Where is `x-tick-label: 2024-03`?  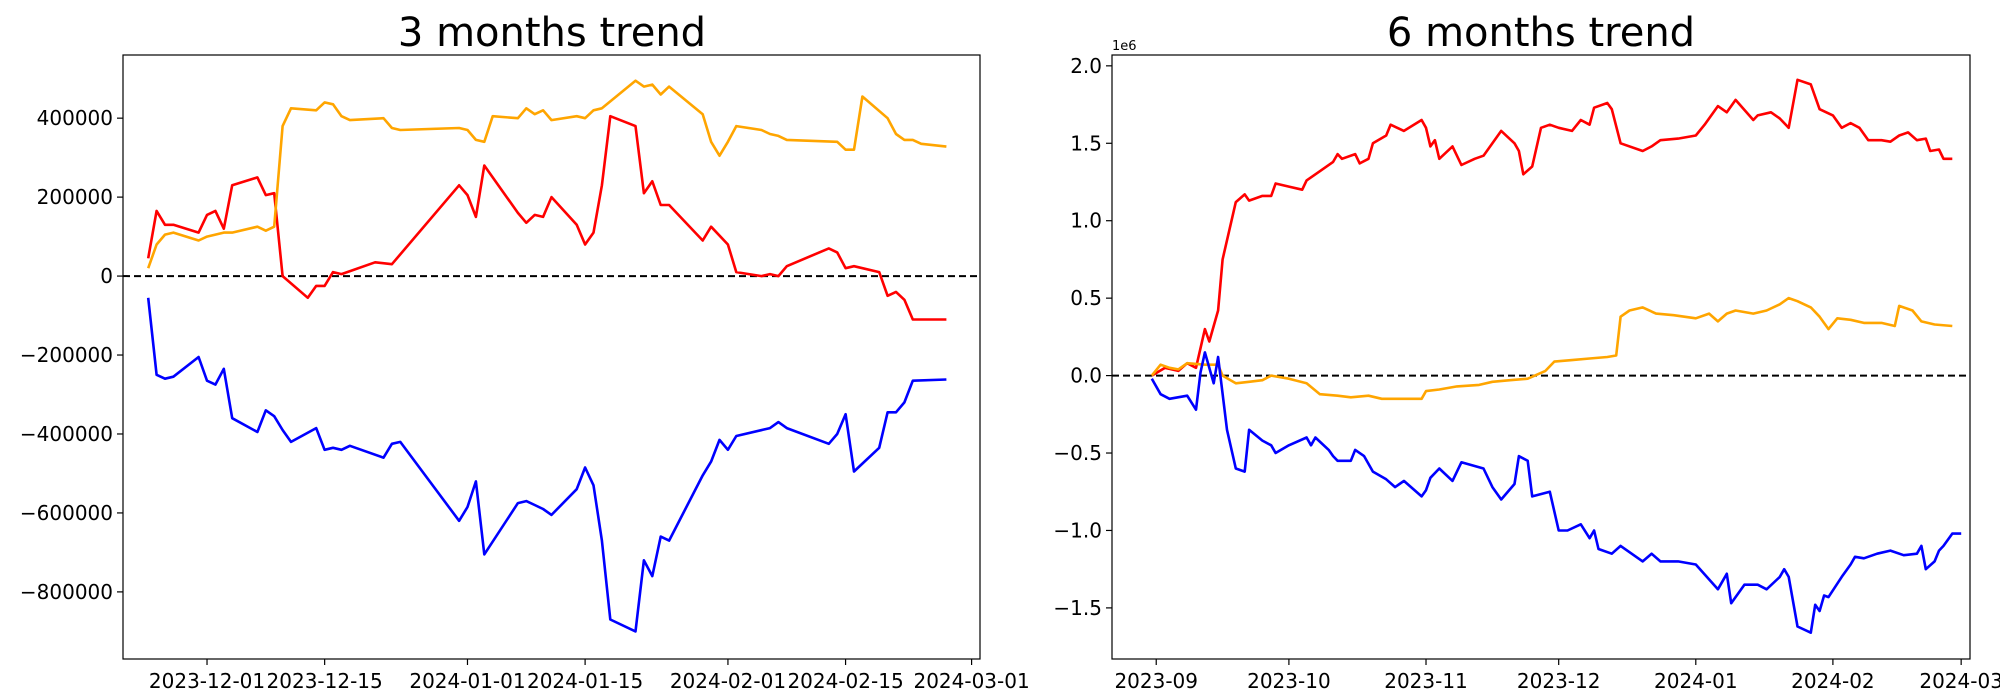 x-tick-label: 2024-03 is located at coordinates (1959, 681).